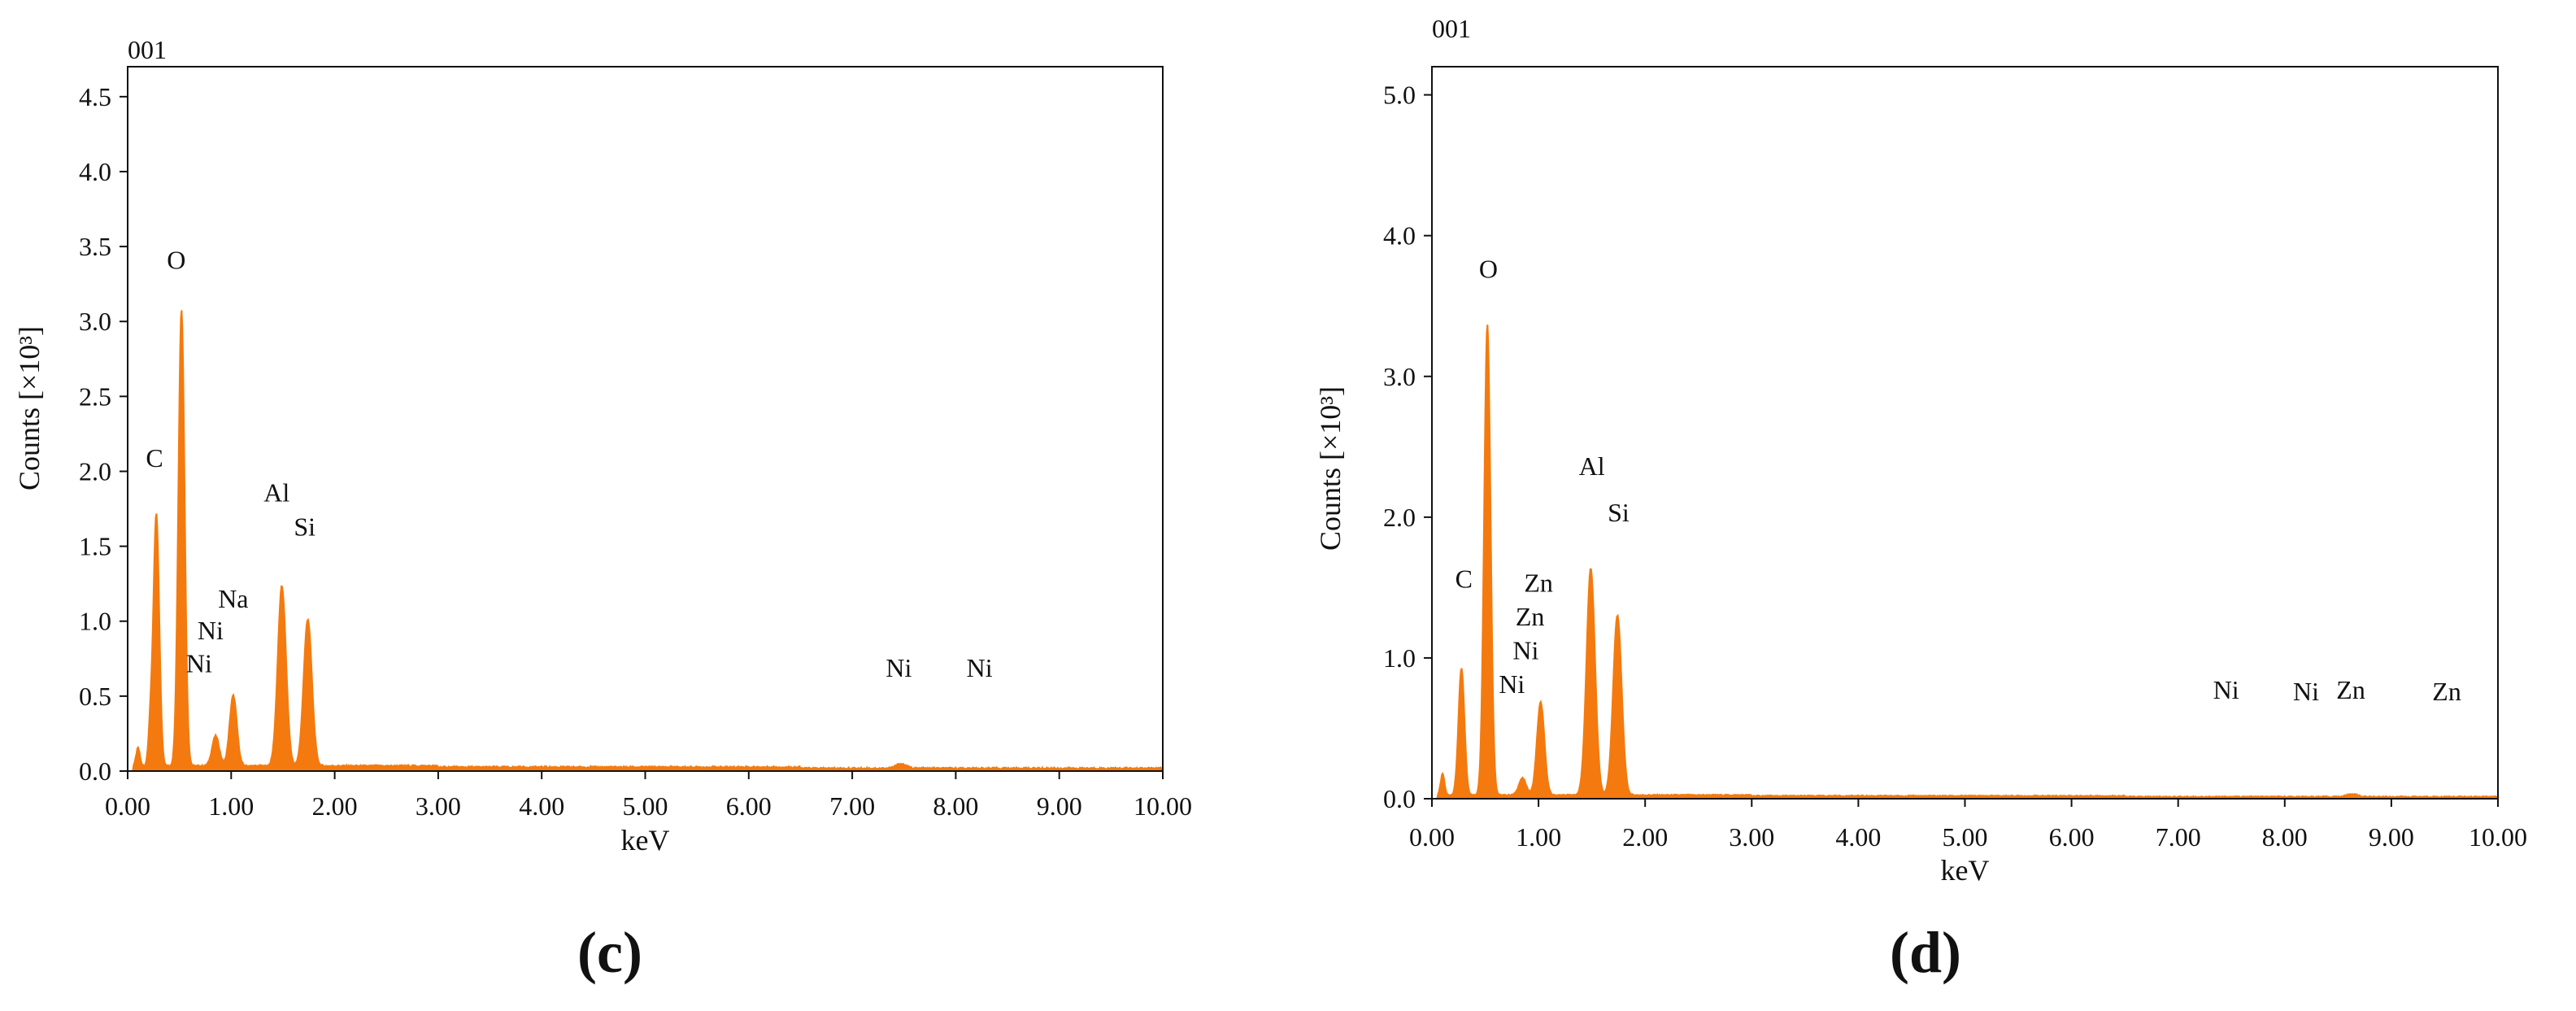  What do you see at coordinates (610, 953) in the screenshot?
I see `panel-label: (c)` at bounding box center [610, 953].